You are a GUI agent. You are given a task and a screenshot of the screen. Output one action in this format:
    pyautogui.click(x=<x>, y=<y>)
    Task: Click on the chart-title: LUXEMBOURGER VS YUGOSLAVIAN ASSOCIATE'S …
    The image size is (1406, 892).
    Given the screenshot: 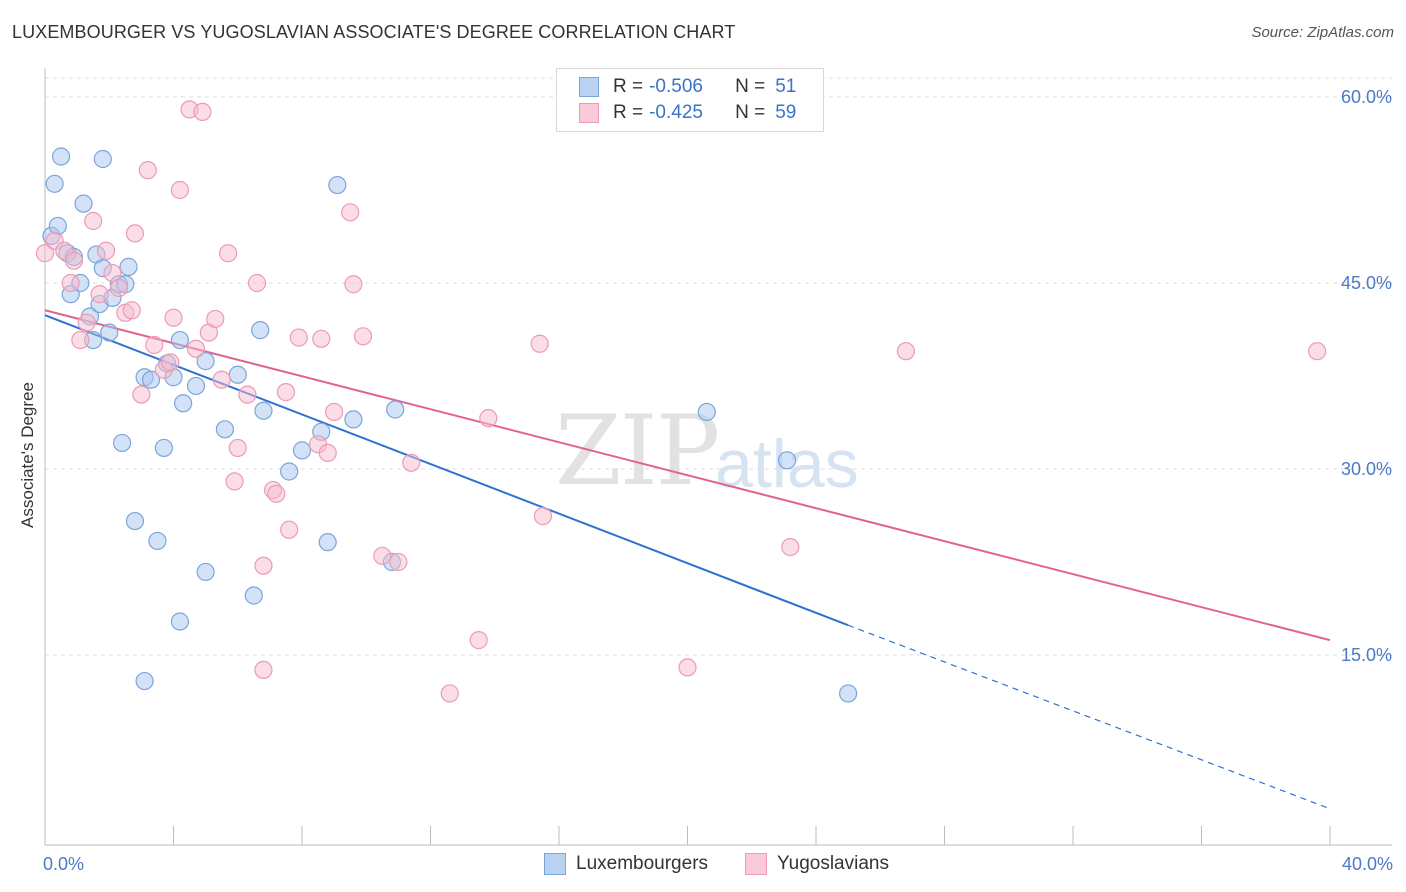 What is the action you would take?
    pyautogui.click(x=374, y=32)
    